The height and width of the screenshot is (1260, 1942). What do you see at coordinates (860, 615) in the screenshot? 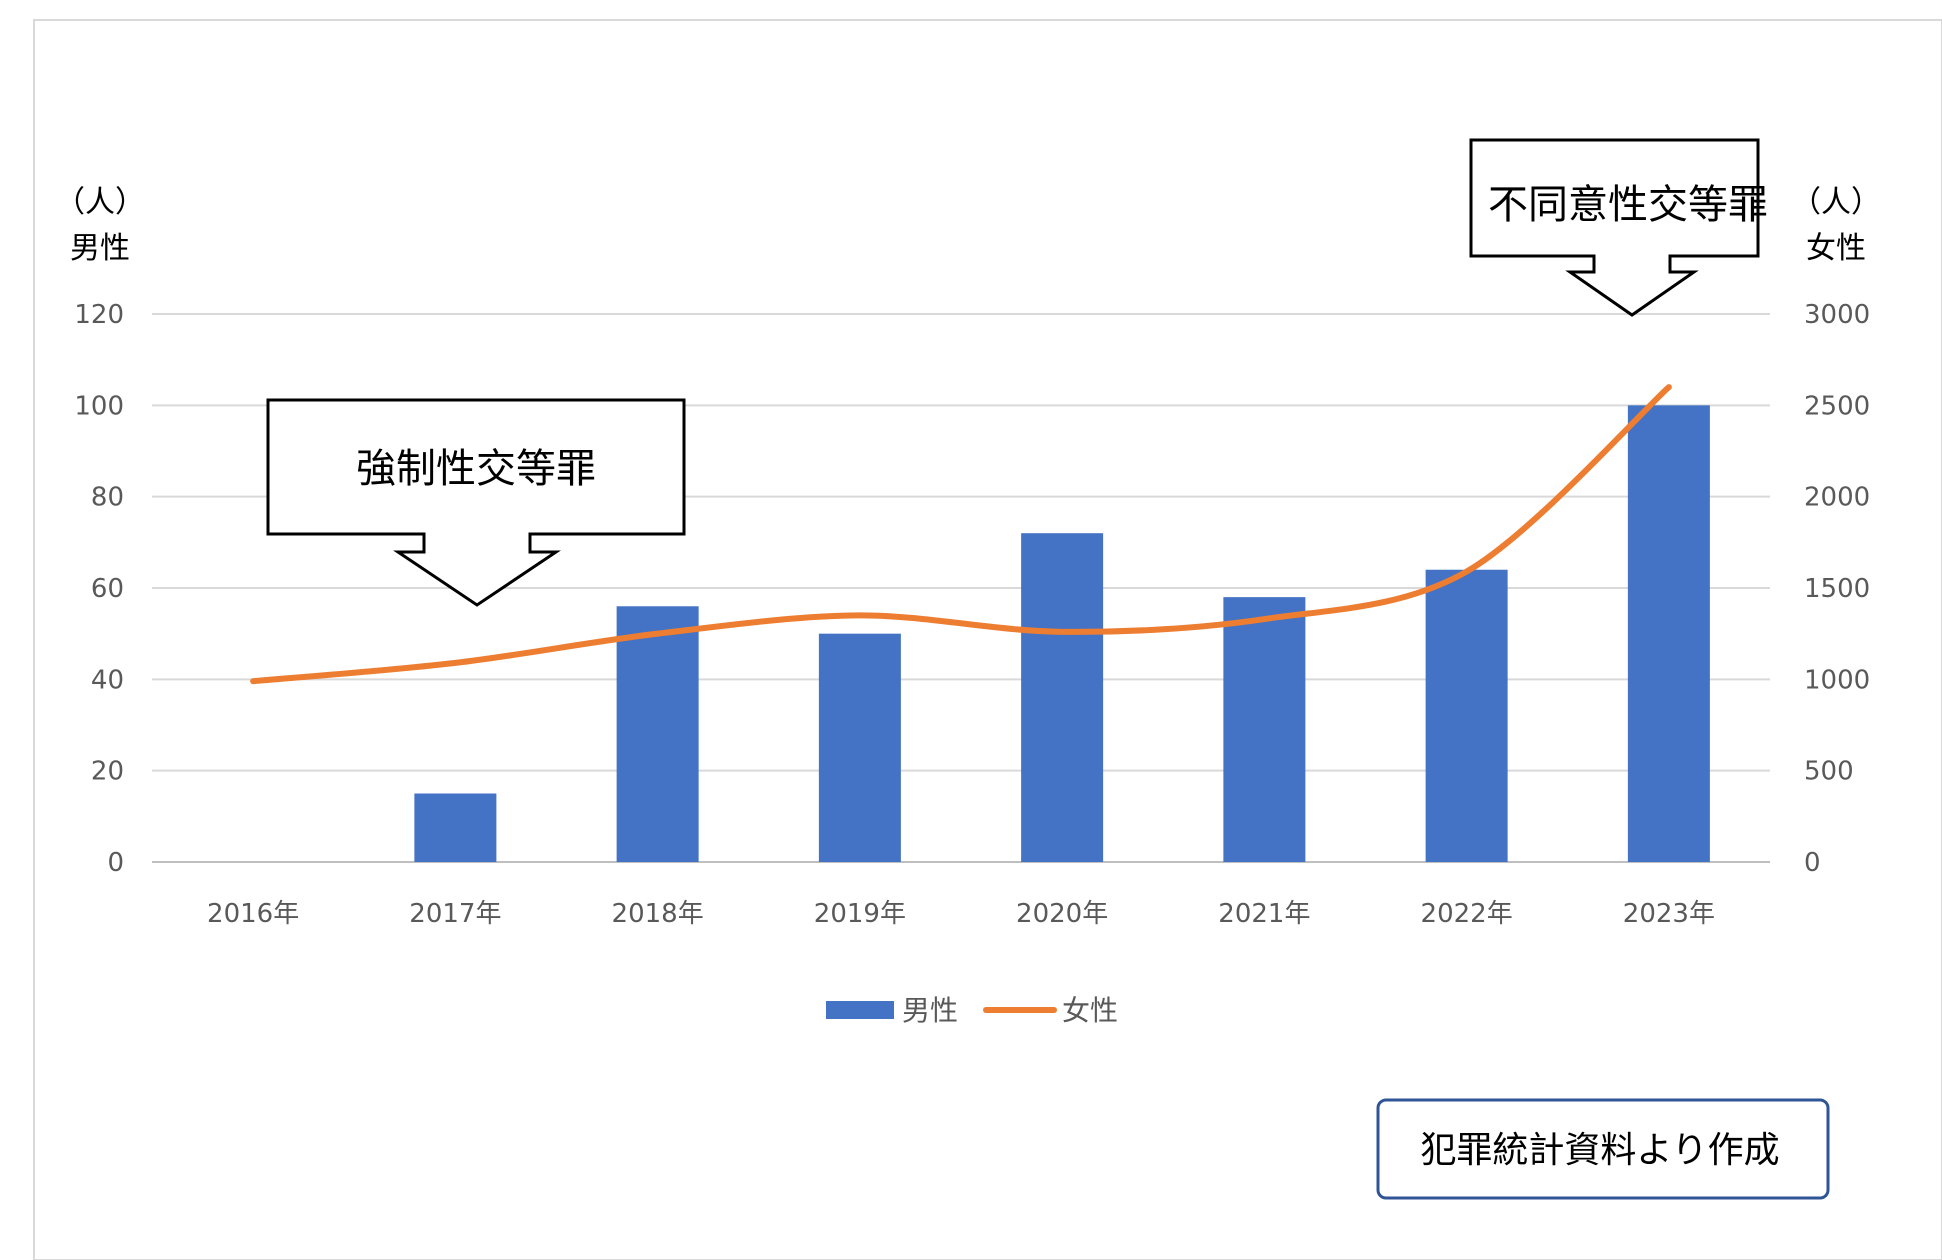
I see `point-female-2019年` at bounding box center [860, 615].